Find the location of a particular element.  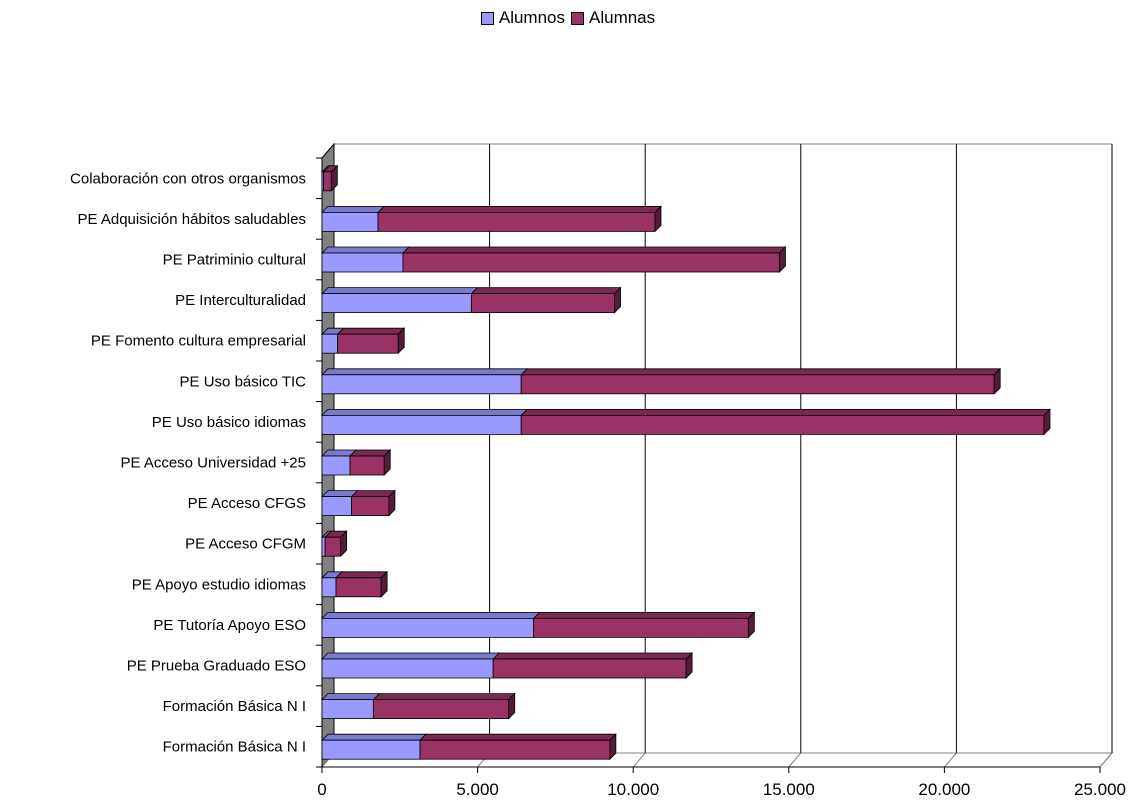

legend: Alumnos Alumnas is located at coordinates (568, 18).